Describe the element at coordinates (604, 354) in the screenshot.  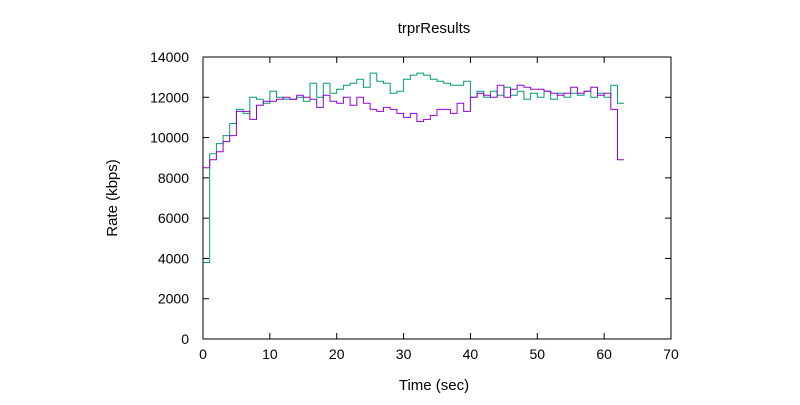
I see `x-tick-label: 60` at that location.